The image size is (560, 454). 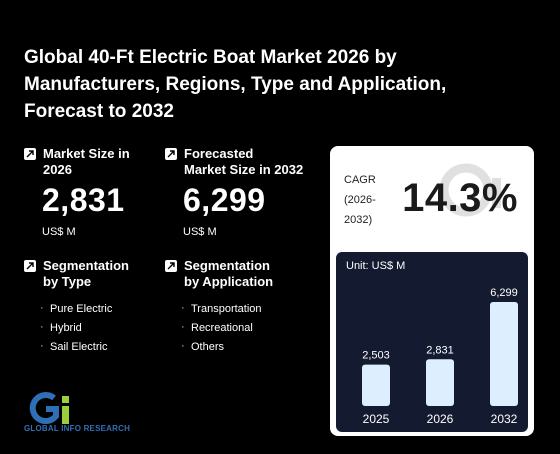 What do you see at coordinates (200, 232) in the screenshot?
I see `forecast-unit: US$ M` at bounding box center [200, 232].